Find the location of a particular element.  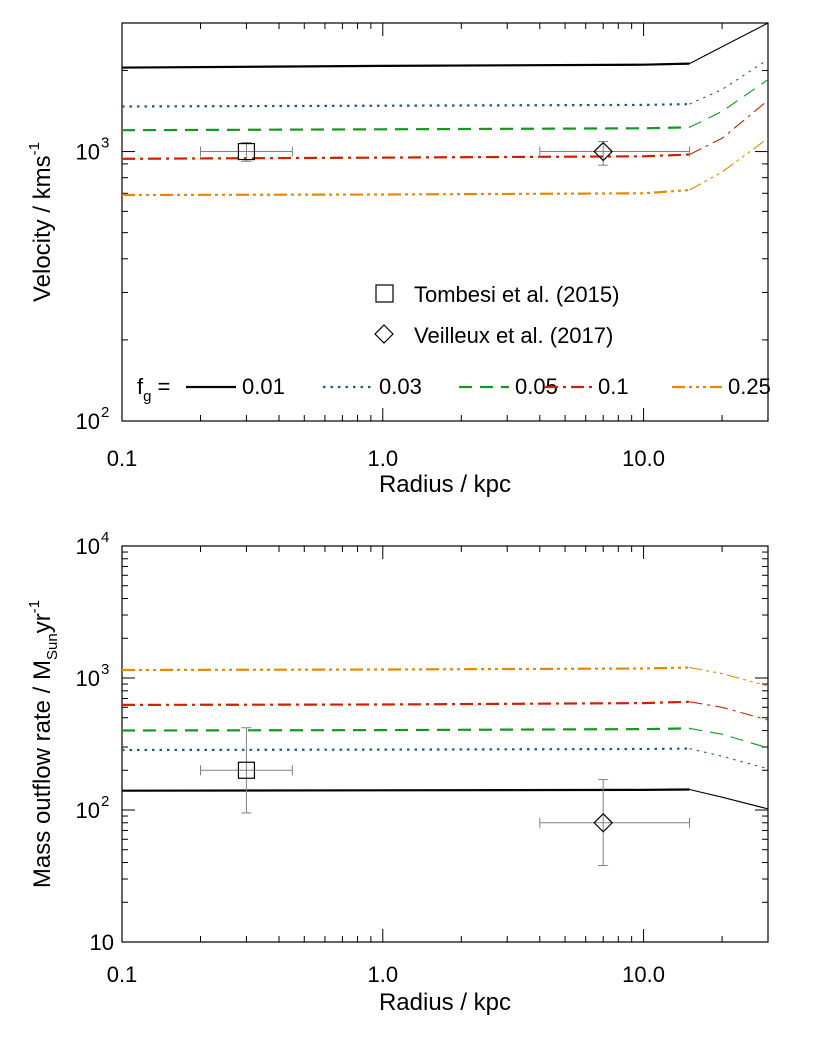

y-axis-label-text: Mass outflow rate / M is located at coordinates (42, 774).